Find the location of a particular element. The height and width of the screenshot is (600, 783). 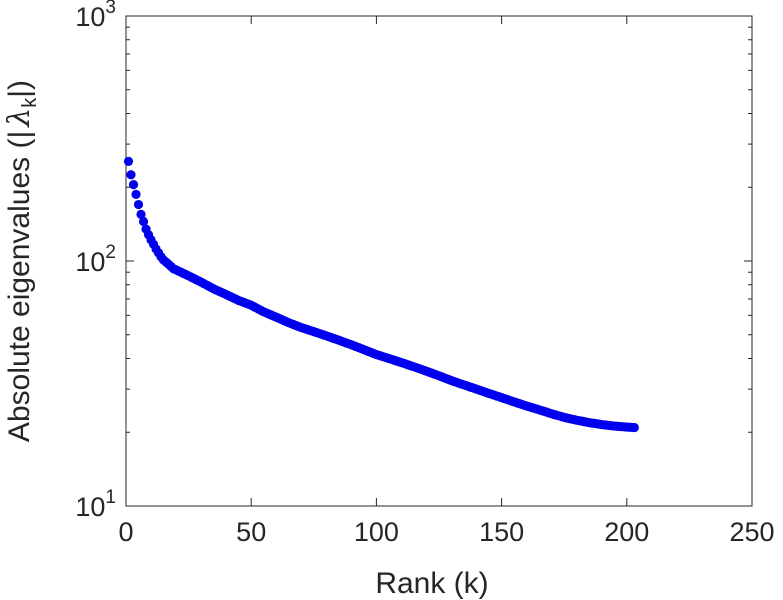

x-tick-label: 200 is located at coordinates (626, 532).